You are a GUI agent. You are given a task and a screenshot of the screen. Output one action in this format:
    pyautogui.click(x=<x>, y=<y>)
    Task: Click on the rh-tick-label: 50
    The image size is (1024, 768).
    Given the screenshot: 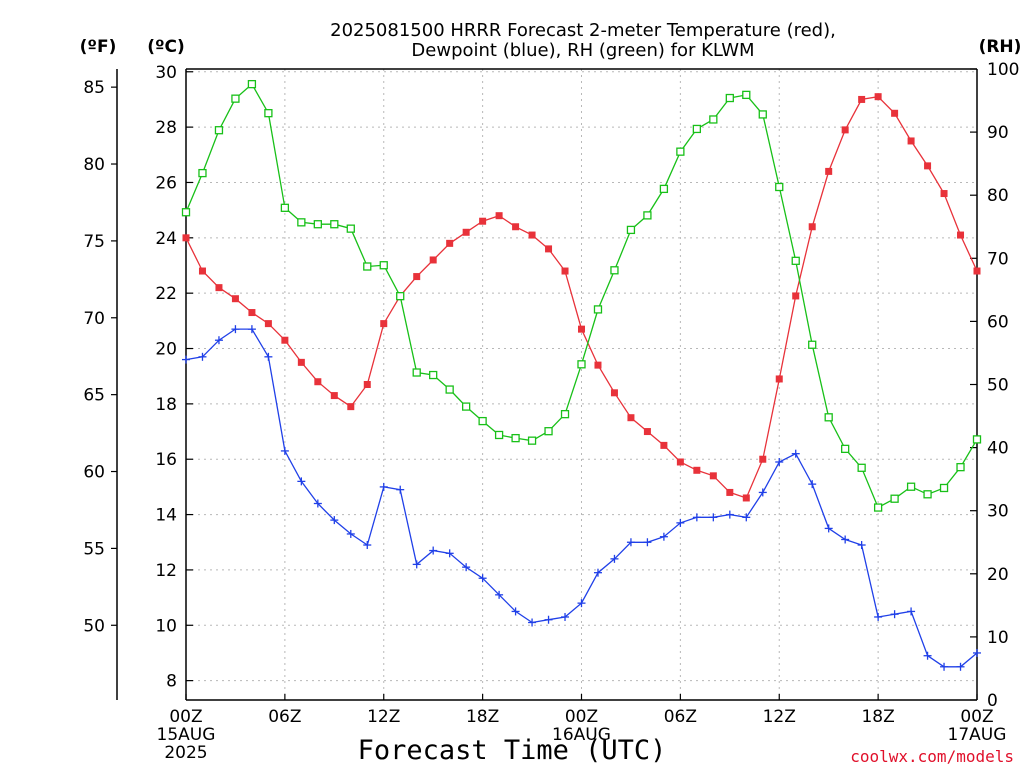 What is the action you would take?
    pyautogui.click(x=998, y=386)
    